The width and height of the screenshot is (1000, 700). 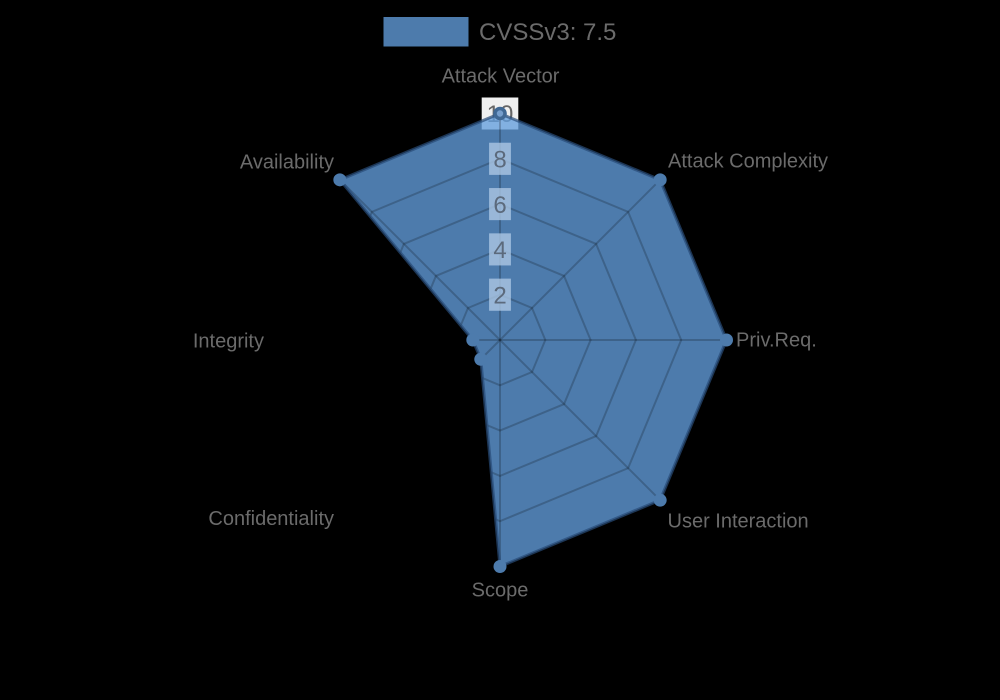 What do you see at coordinates (499, 250) in the screenshot?
I see `svg-text: 4` at bounding box center [499, 250].